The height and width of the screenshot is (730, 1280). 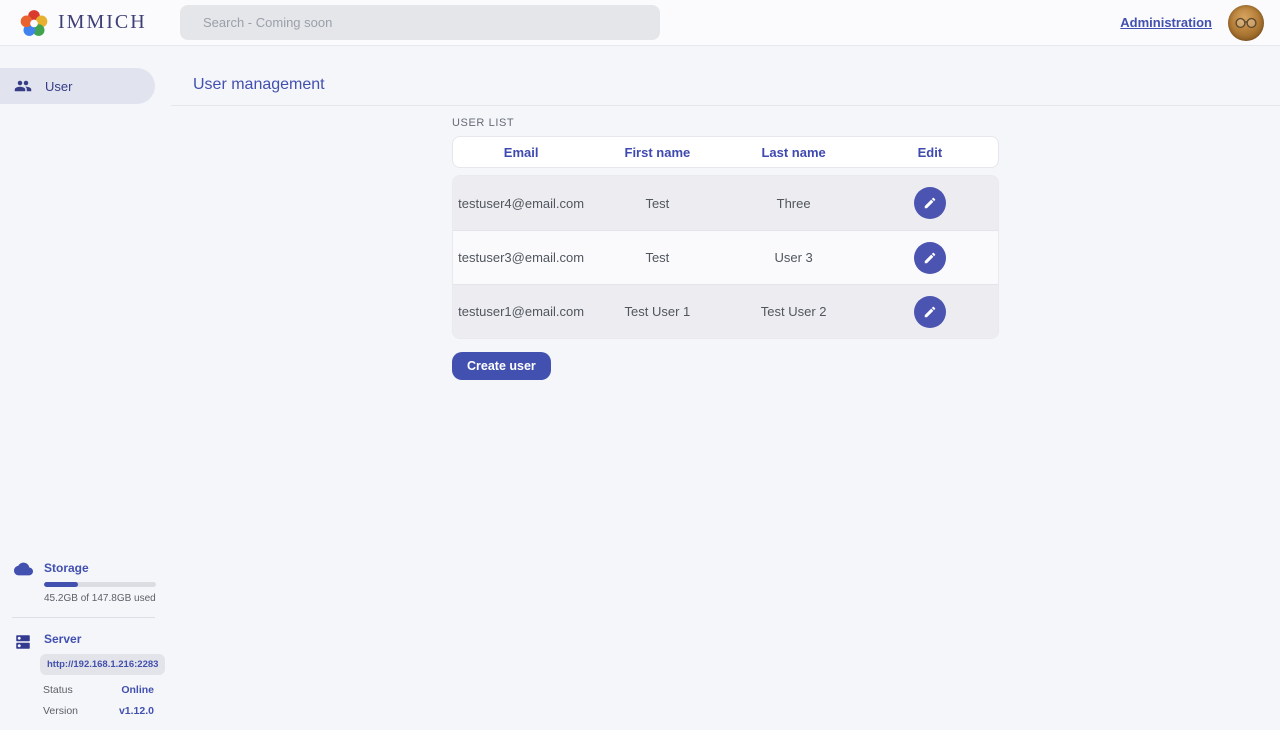 I want to click on cell-email: testuser1@email.com, so click(x=521, y=311).